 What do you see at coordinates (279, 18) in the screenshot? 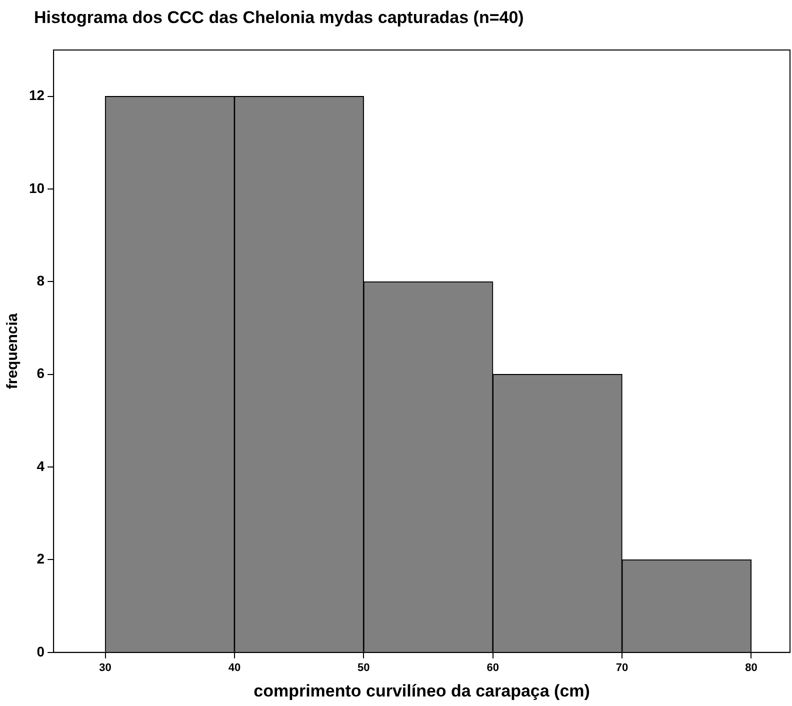
I see `chart-title: Histograma dos CCC das Chelonia mydas capturadas (n=40)` at bounding box center [279, 18].